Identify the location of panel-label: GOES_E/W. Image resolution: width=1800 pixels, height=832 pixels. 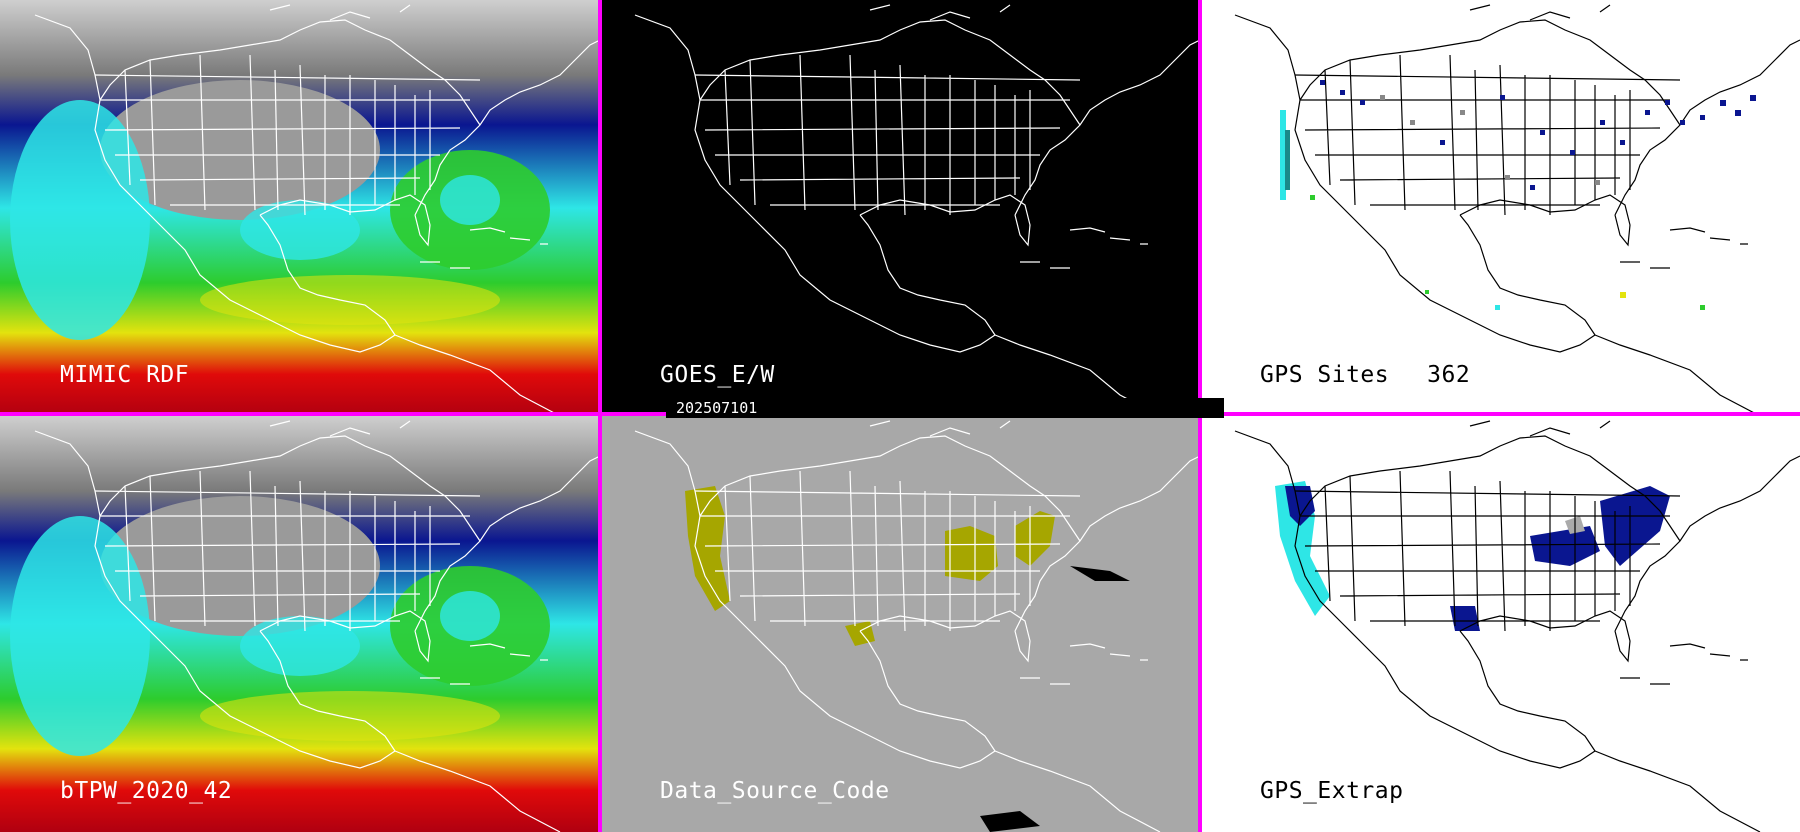
(717, 375).